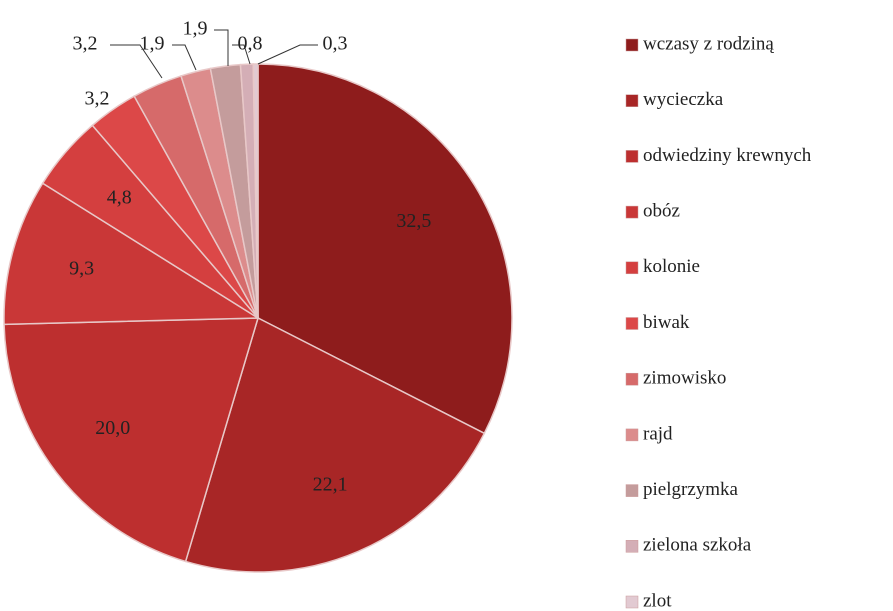 This screenshot has height=611, width=893. I want to click on legend-label: wczasy z rodziną, so click(708, 43).